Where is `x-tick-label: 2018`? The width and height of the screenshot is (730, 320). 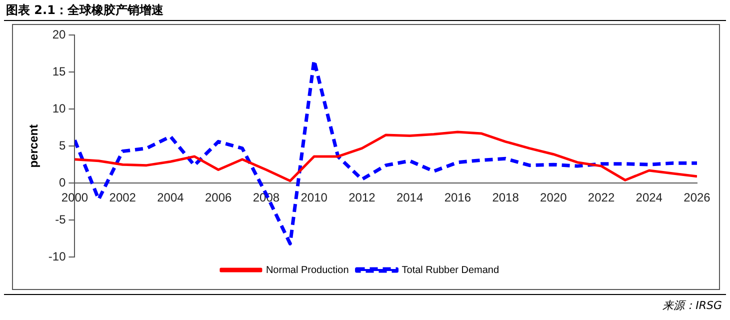
x-tick-label: 2018 is located at coordinates (506, 197).